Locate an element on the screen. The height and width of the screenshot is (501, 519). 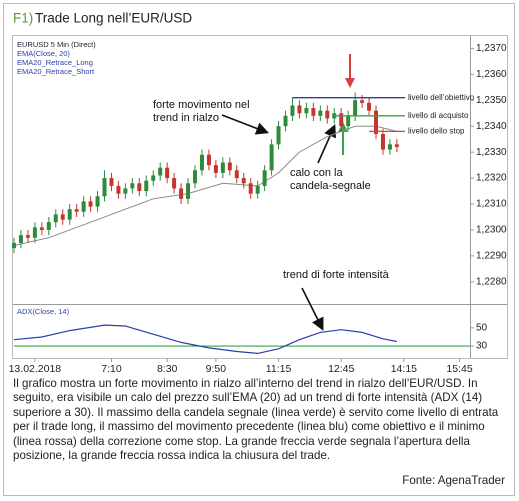
annotation: calo con la is located at coordinates (316, 173).